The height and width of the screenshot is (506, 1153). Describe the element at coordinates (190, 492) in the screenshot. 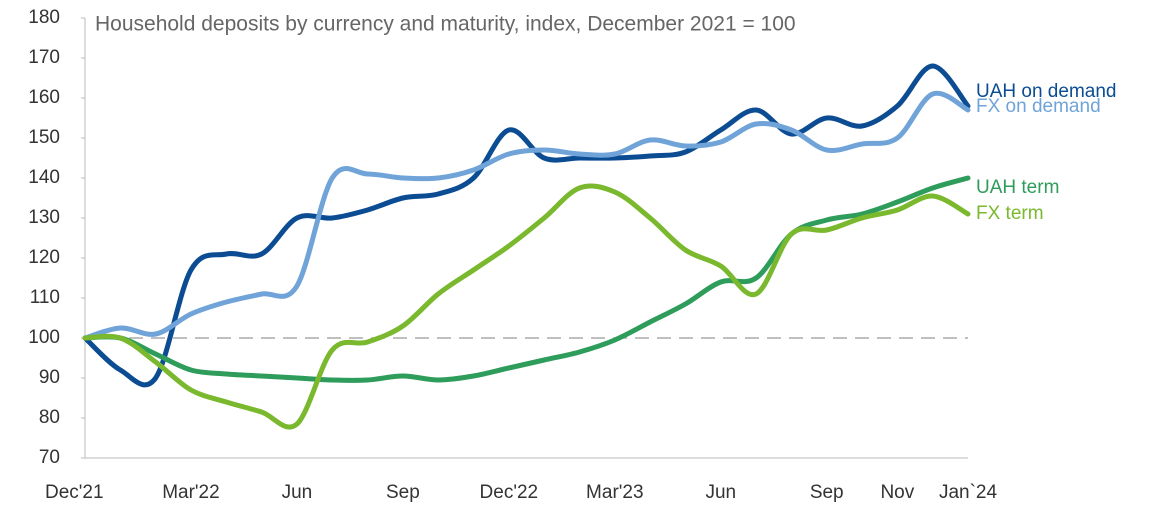

I see `x-tick-label: Mar'22` at that location.